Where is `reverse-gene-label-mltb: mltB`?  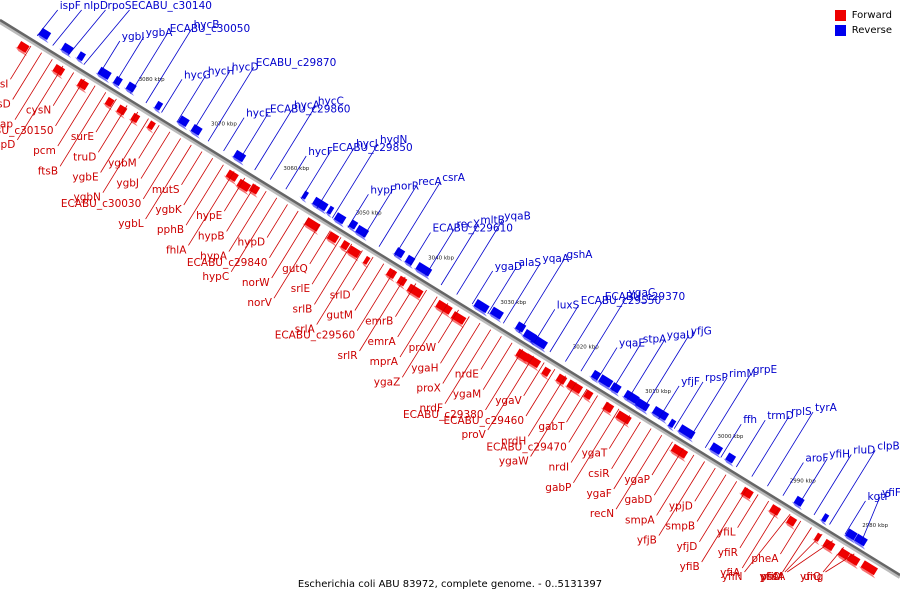 reverse-gene-label-mltb: mltB is located at coordinates (492, 221).